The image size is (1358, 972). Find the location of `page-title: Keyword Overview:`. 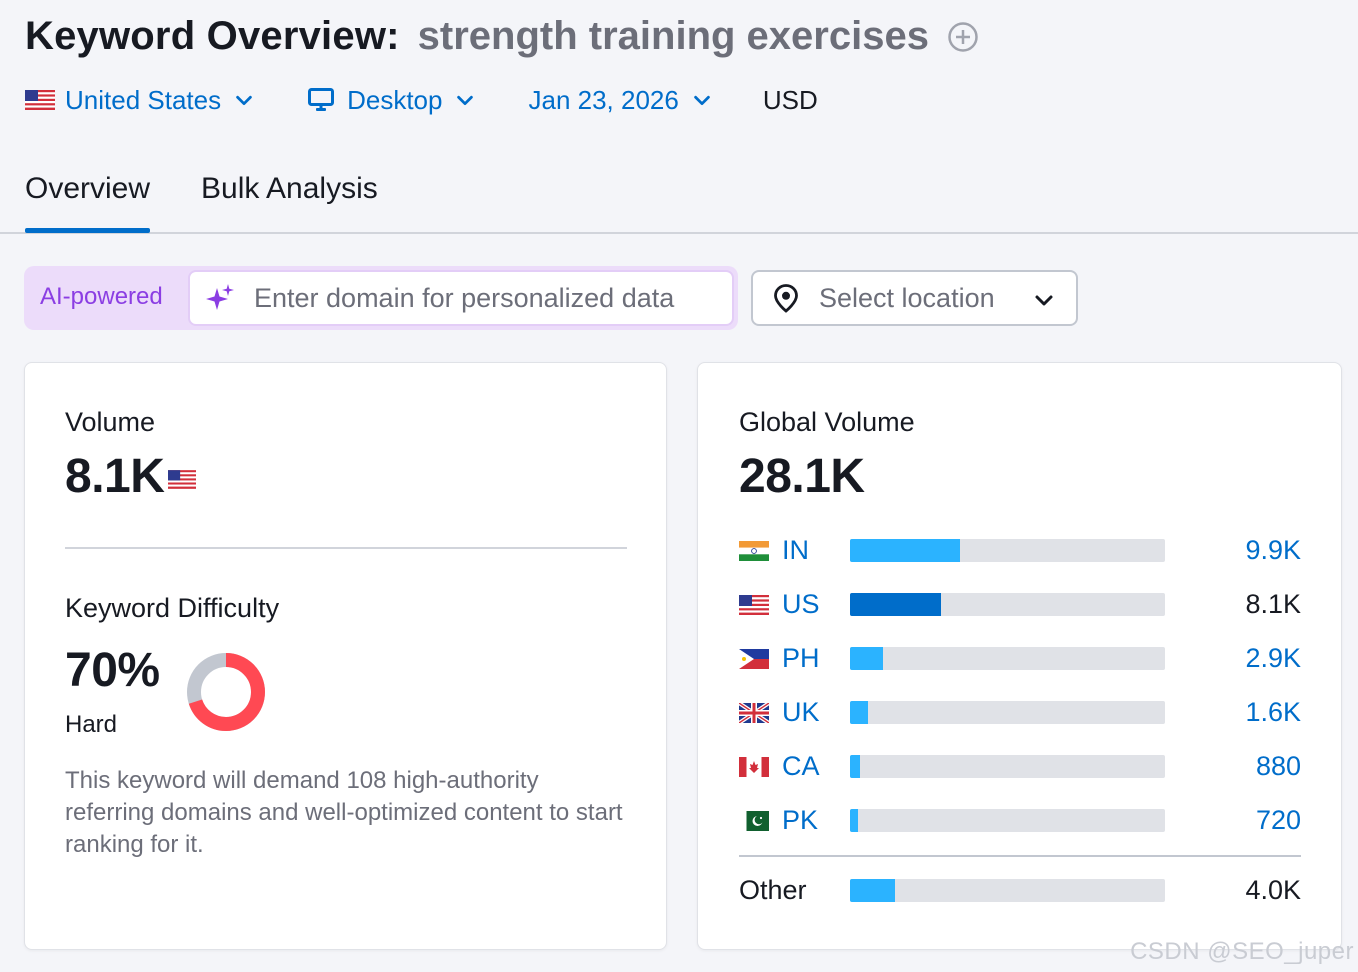

page-title: Keyword Overview: is located at coordinates (212, 36).